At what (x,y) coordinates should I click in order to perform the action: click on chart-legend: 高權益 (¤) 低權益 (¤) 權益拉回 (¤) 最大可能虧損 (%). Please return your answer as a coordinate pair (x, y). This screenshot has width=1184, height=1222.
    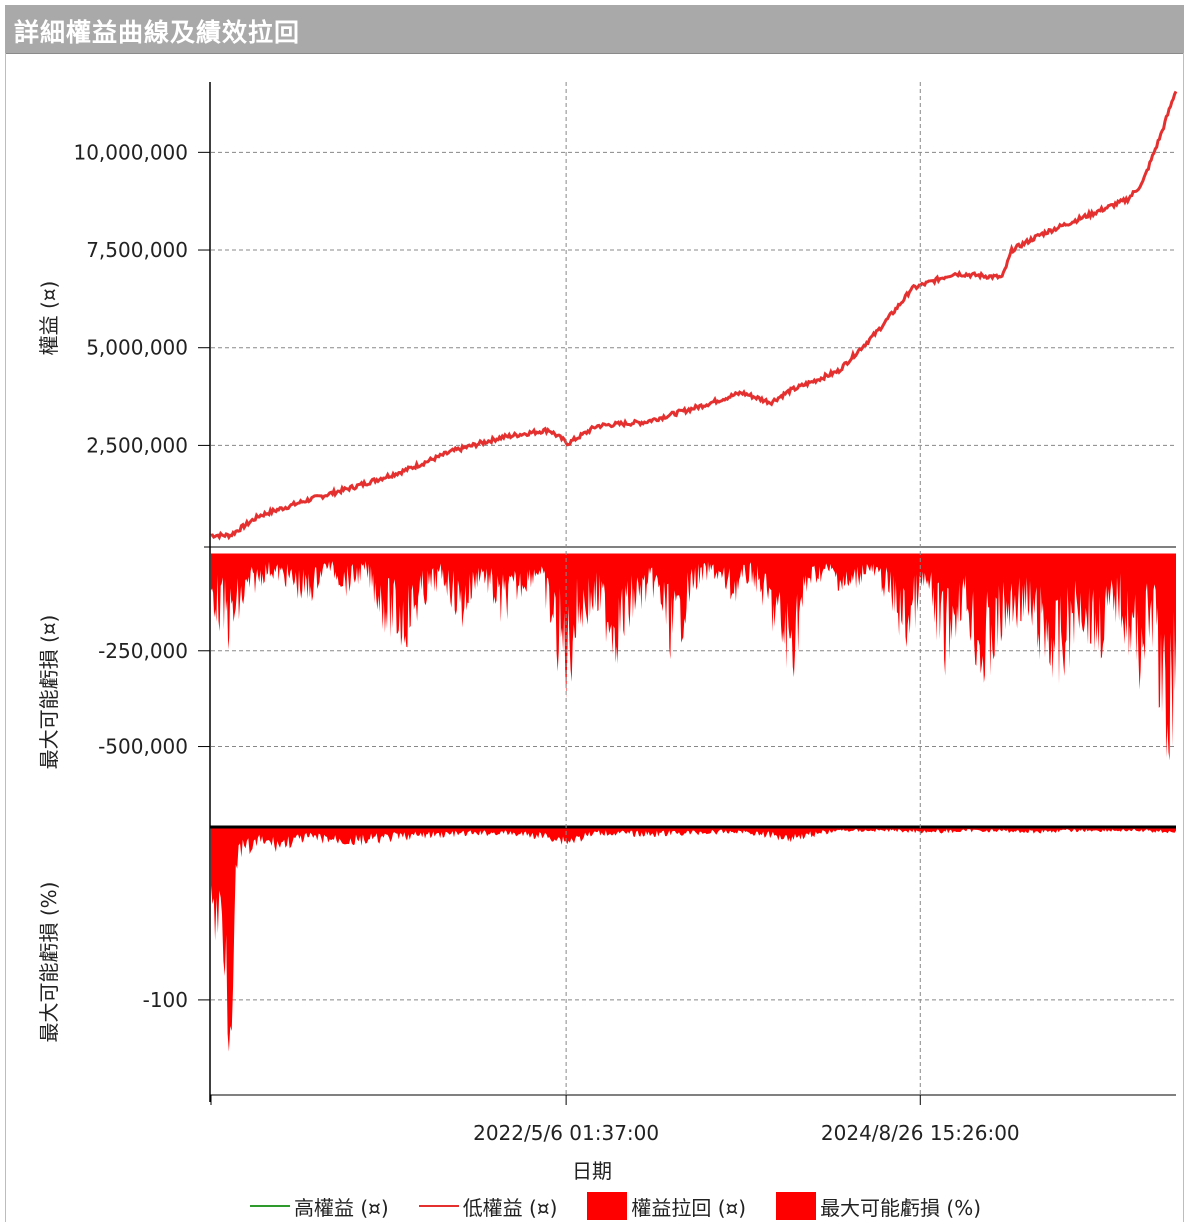
    Looking at the image, I should click on (630, 1206).